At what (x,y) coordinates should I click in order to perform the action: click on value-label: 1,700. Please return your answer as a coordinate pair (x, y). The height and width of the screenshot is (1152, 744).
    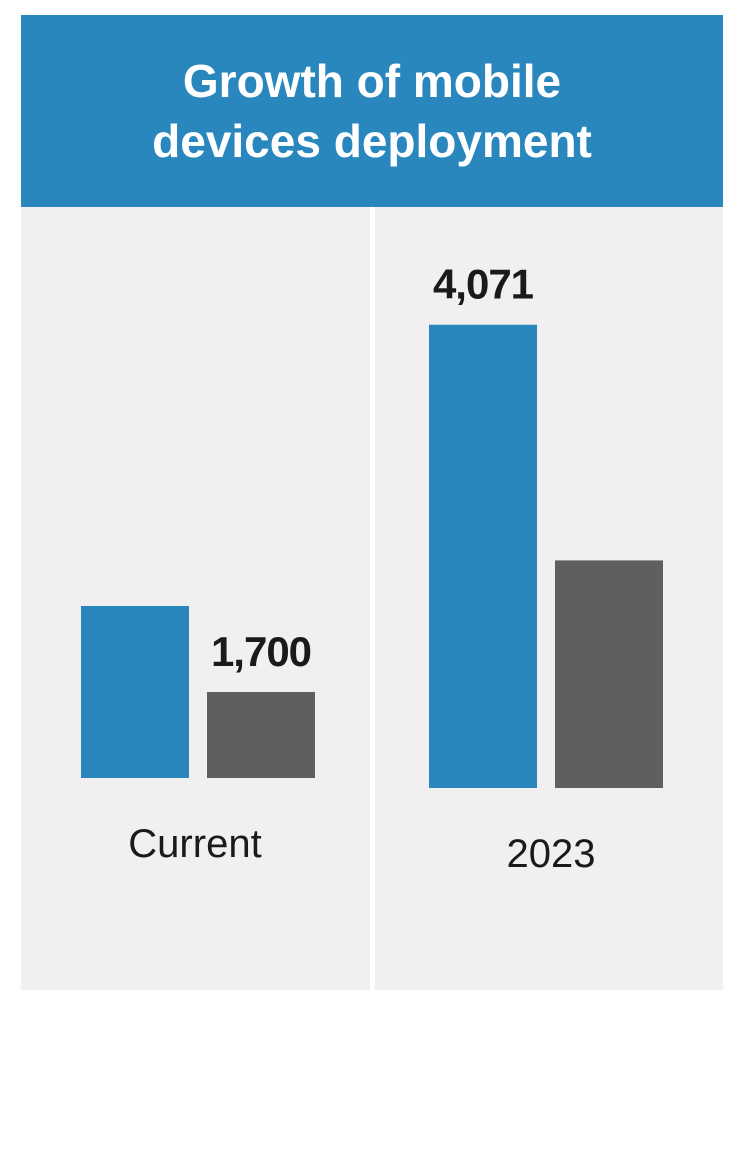
    Looking at the image, I should click on (261, 651).